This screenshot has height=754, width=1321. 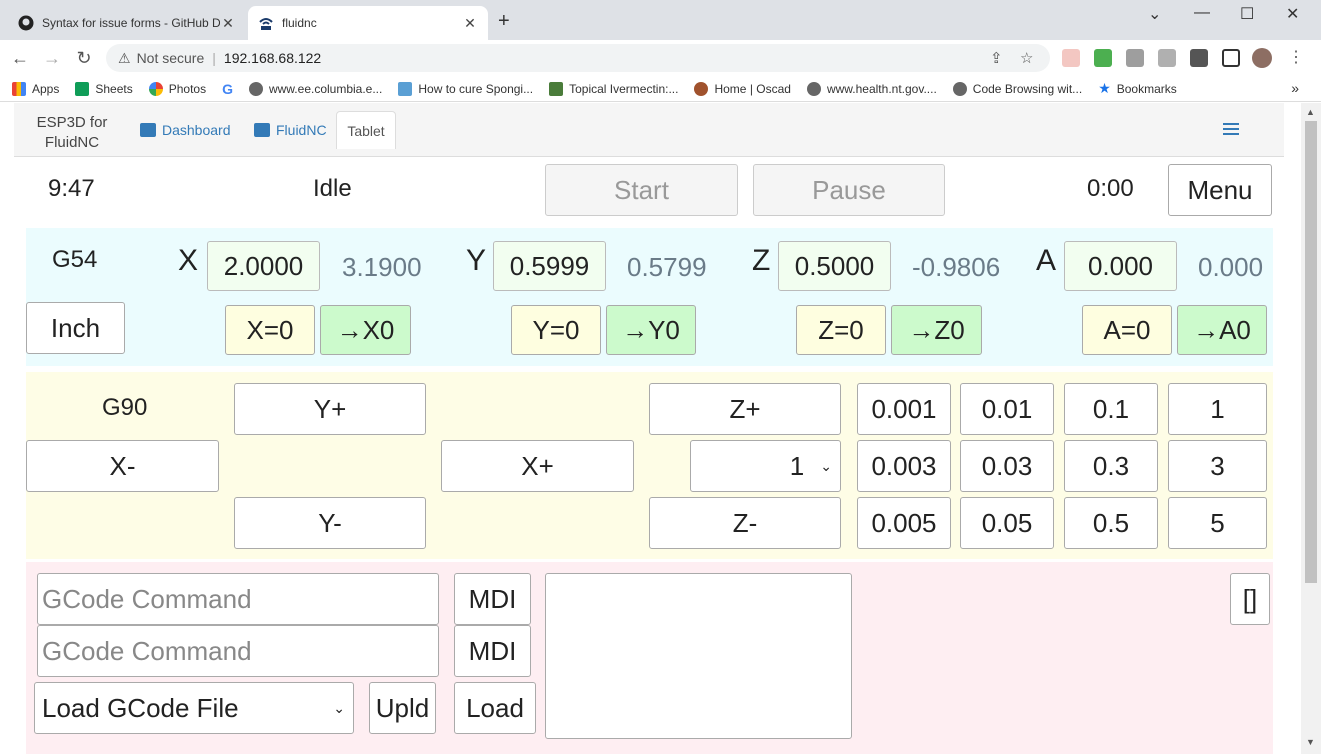 What do you see at coordinates (1293, 14) in the screenshot?
I see `window-close-icon: ✕` at bounding box center [1293, 14].